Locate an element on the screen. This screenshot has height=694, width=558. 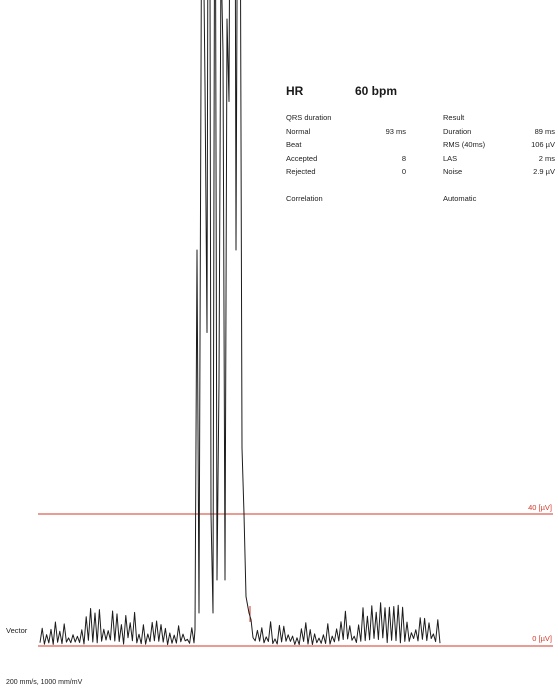
qrs-row-accepted: Accepted 8 is located at coordinates (346, 159).